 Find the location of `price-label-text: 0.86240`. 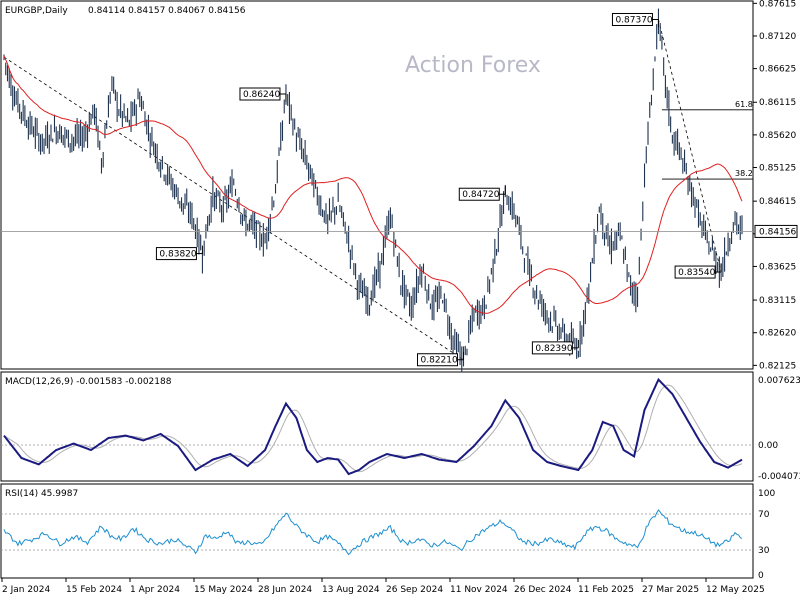

price-label-text: 0.86240 is located at coordinates (261, 95).